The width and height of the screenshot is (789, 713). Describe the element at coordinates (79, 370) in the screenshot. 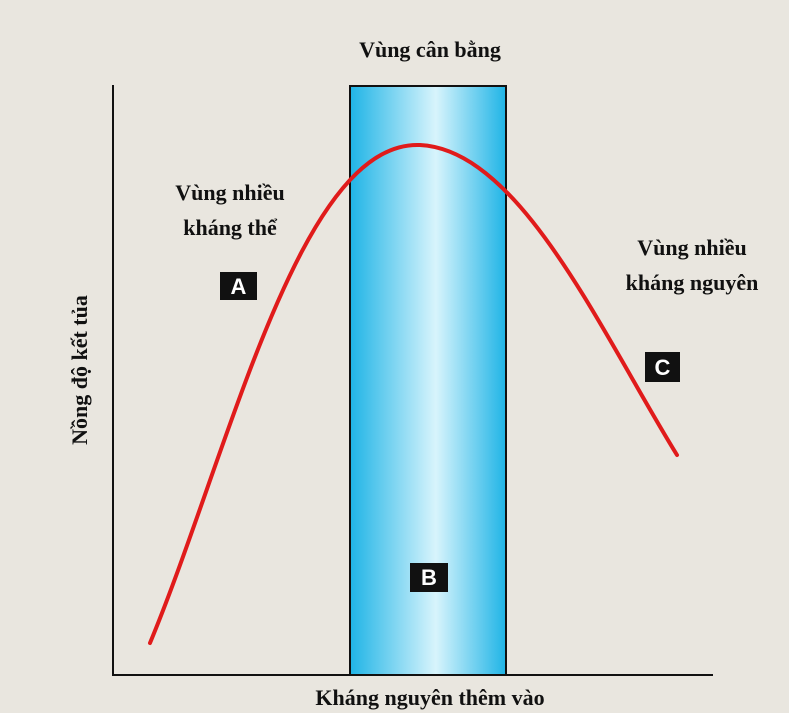

I see `y-axis-label: Nồng độ kết tủa` at that location.